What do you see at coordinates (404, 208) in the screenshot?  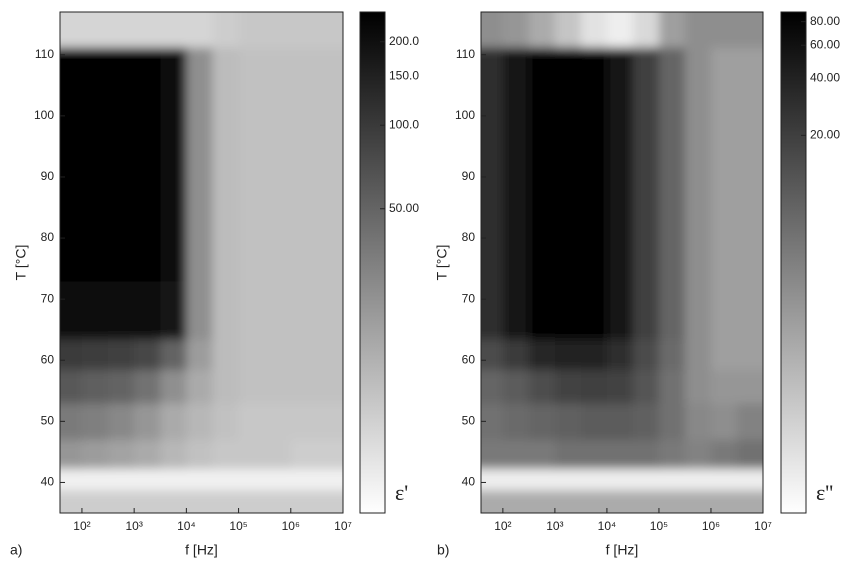 I see `colorbar-tick-label: 50.00` at bounding box center [404, 208].